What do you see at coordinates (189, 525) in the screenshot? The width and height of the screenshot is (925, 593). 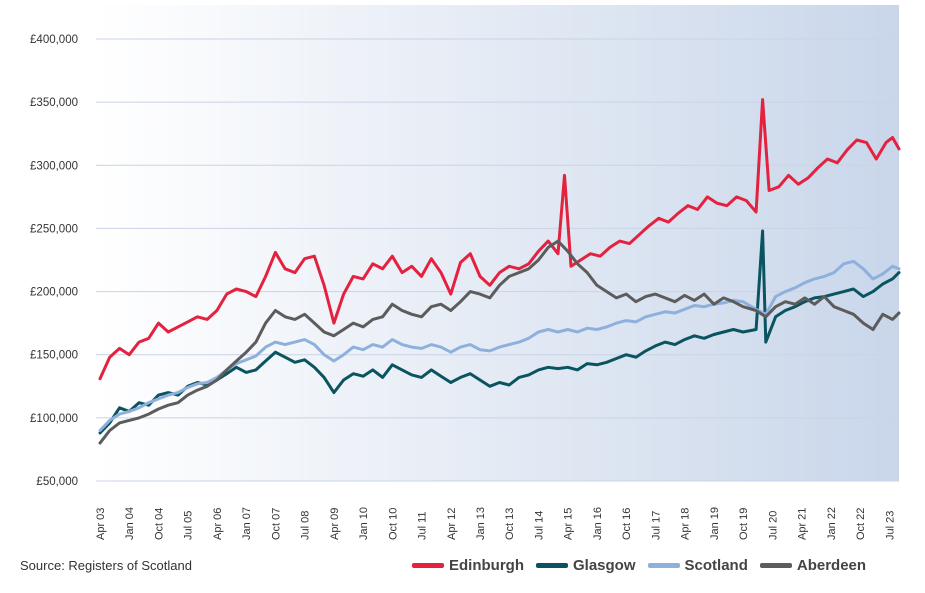 I see `x-tick-label: Jul 05` at bounding box center [189, 525].